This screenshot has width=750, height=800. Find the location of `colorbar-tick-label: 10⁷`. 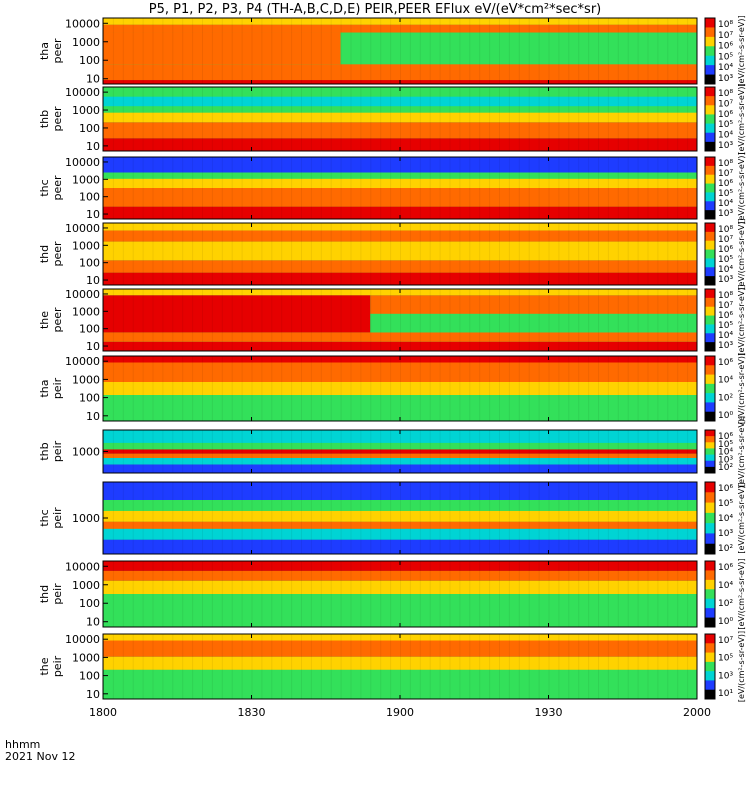

colorbar-tick-label: 10⁷ is located at coordinates (725, 104).